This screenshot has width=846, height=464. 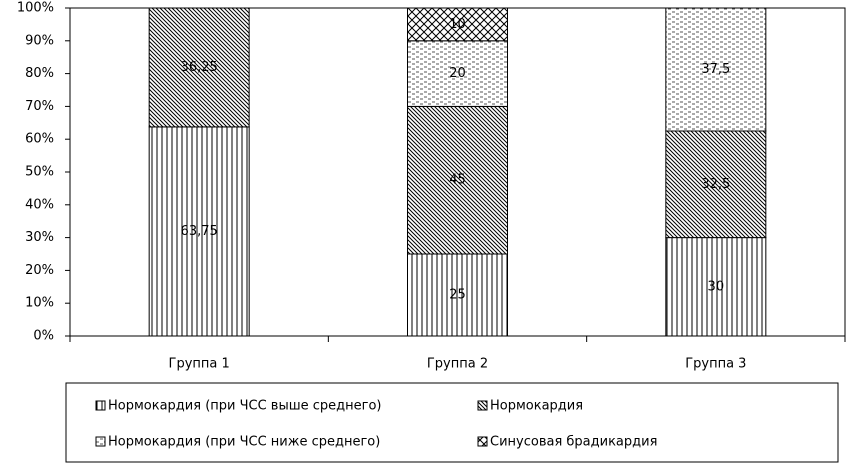 What do you see at coordinates (244, 442) in the screenshot?
I see `legend-label: Нормокардия (при ЧСС ниже среднего)` at bounding box center [244, 442].